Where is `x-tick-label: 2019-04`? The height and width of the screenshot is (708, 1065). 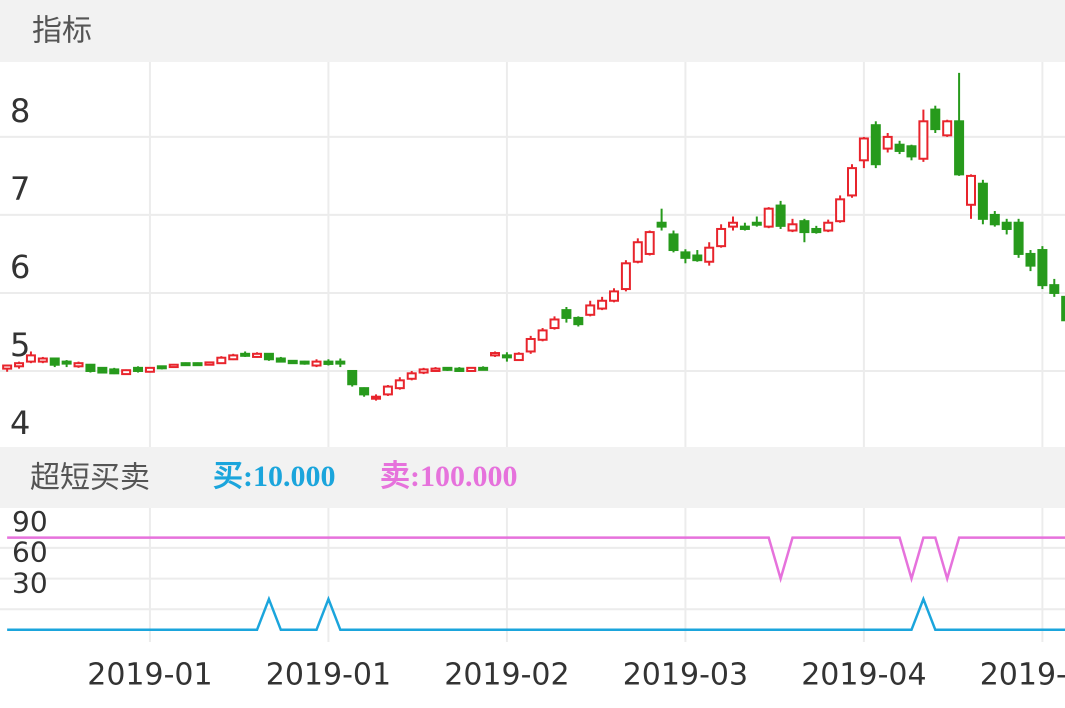
x-tick-label: 2019-04 is located at coordinates (863, 675).